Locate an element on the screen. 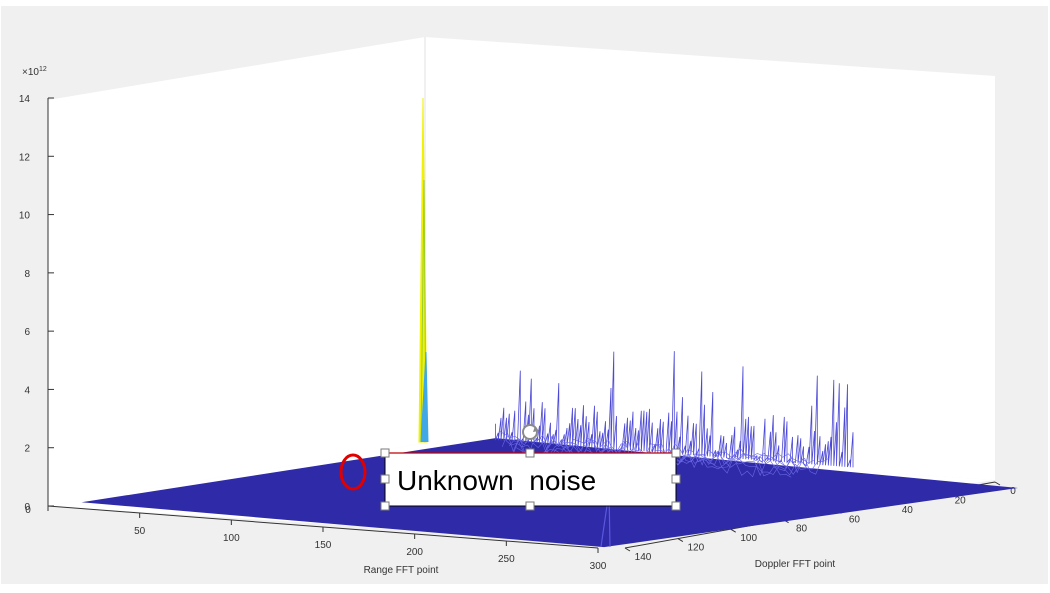 This screenshot has height=593, width=1050. doppler-tick-label: 0 is located at coordinates (1013, 491).